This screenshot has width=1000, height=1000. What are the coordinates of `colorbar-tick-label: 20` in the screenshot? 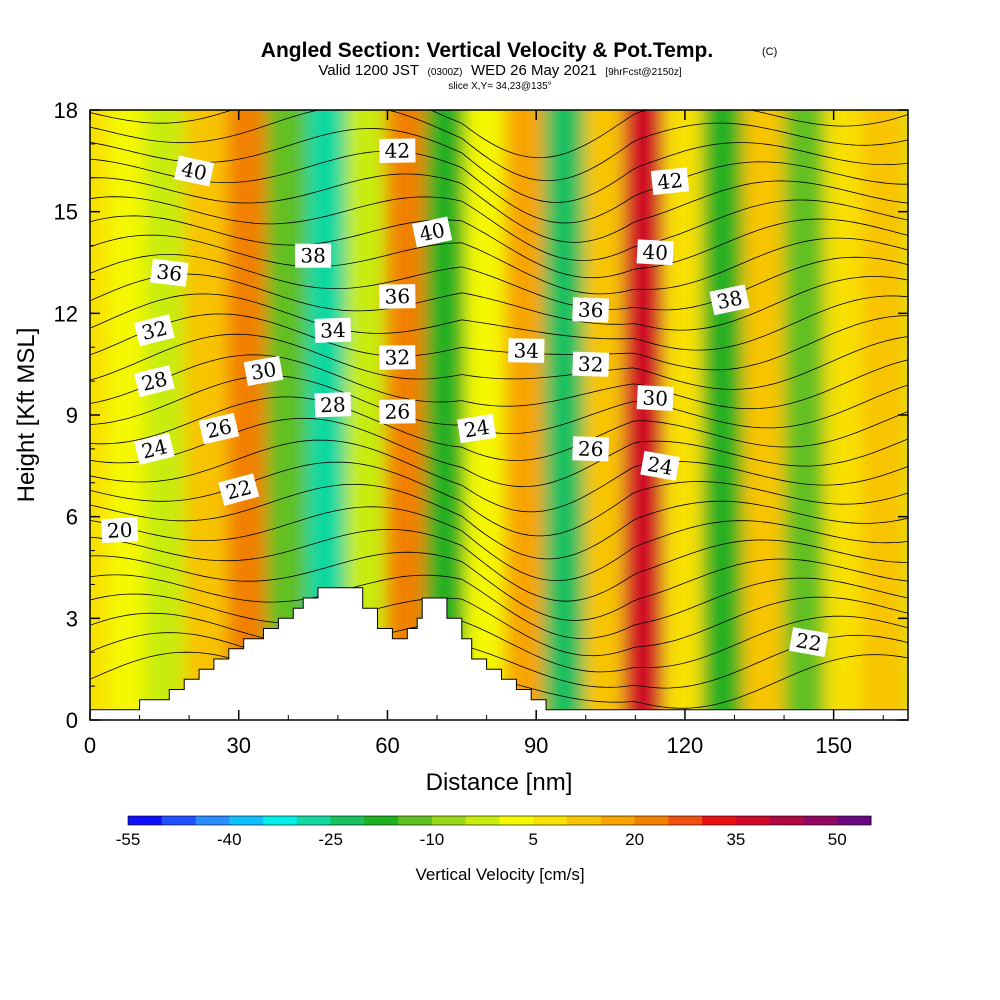 It's located at (634, 839).